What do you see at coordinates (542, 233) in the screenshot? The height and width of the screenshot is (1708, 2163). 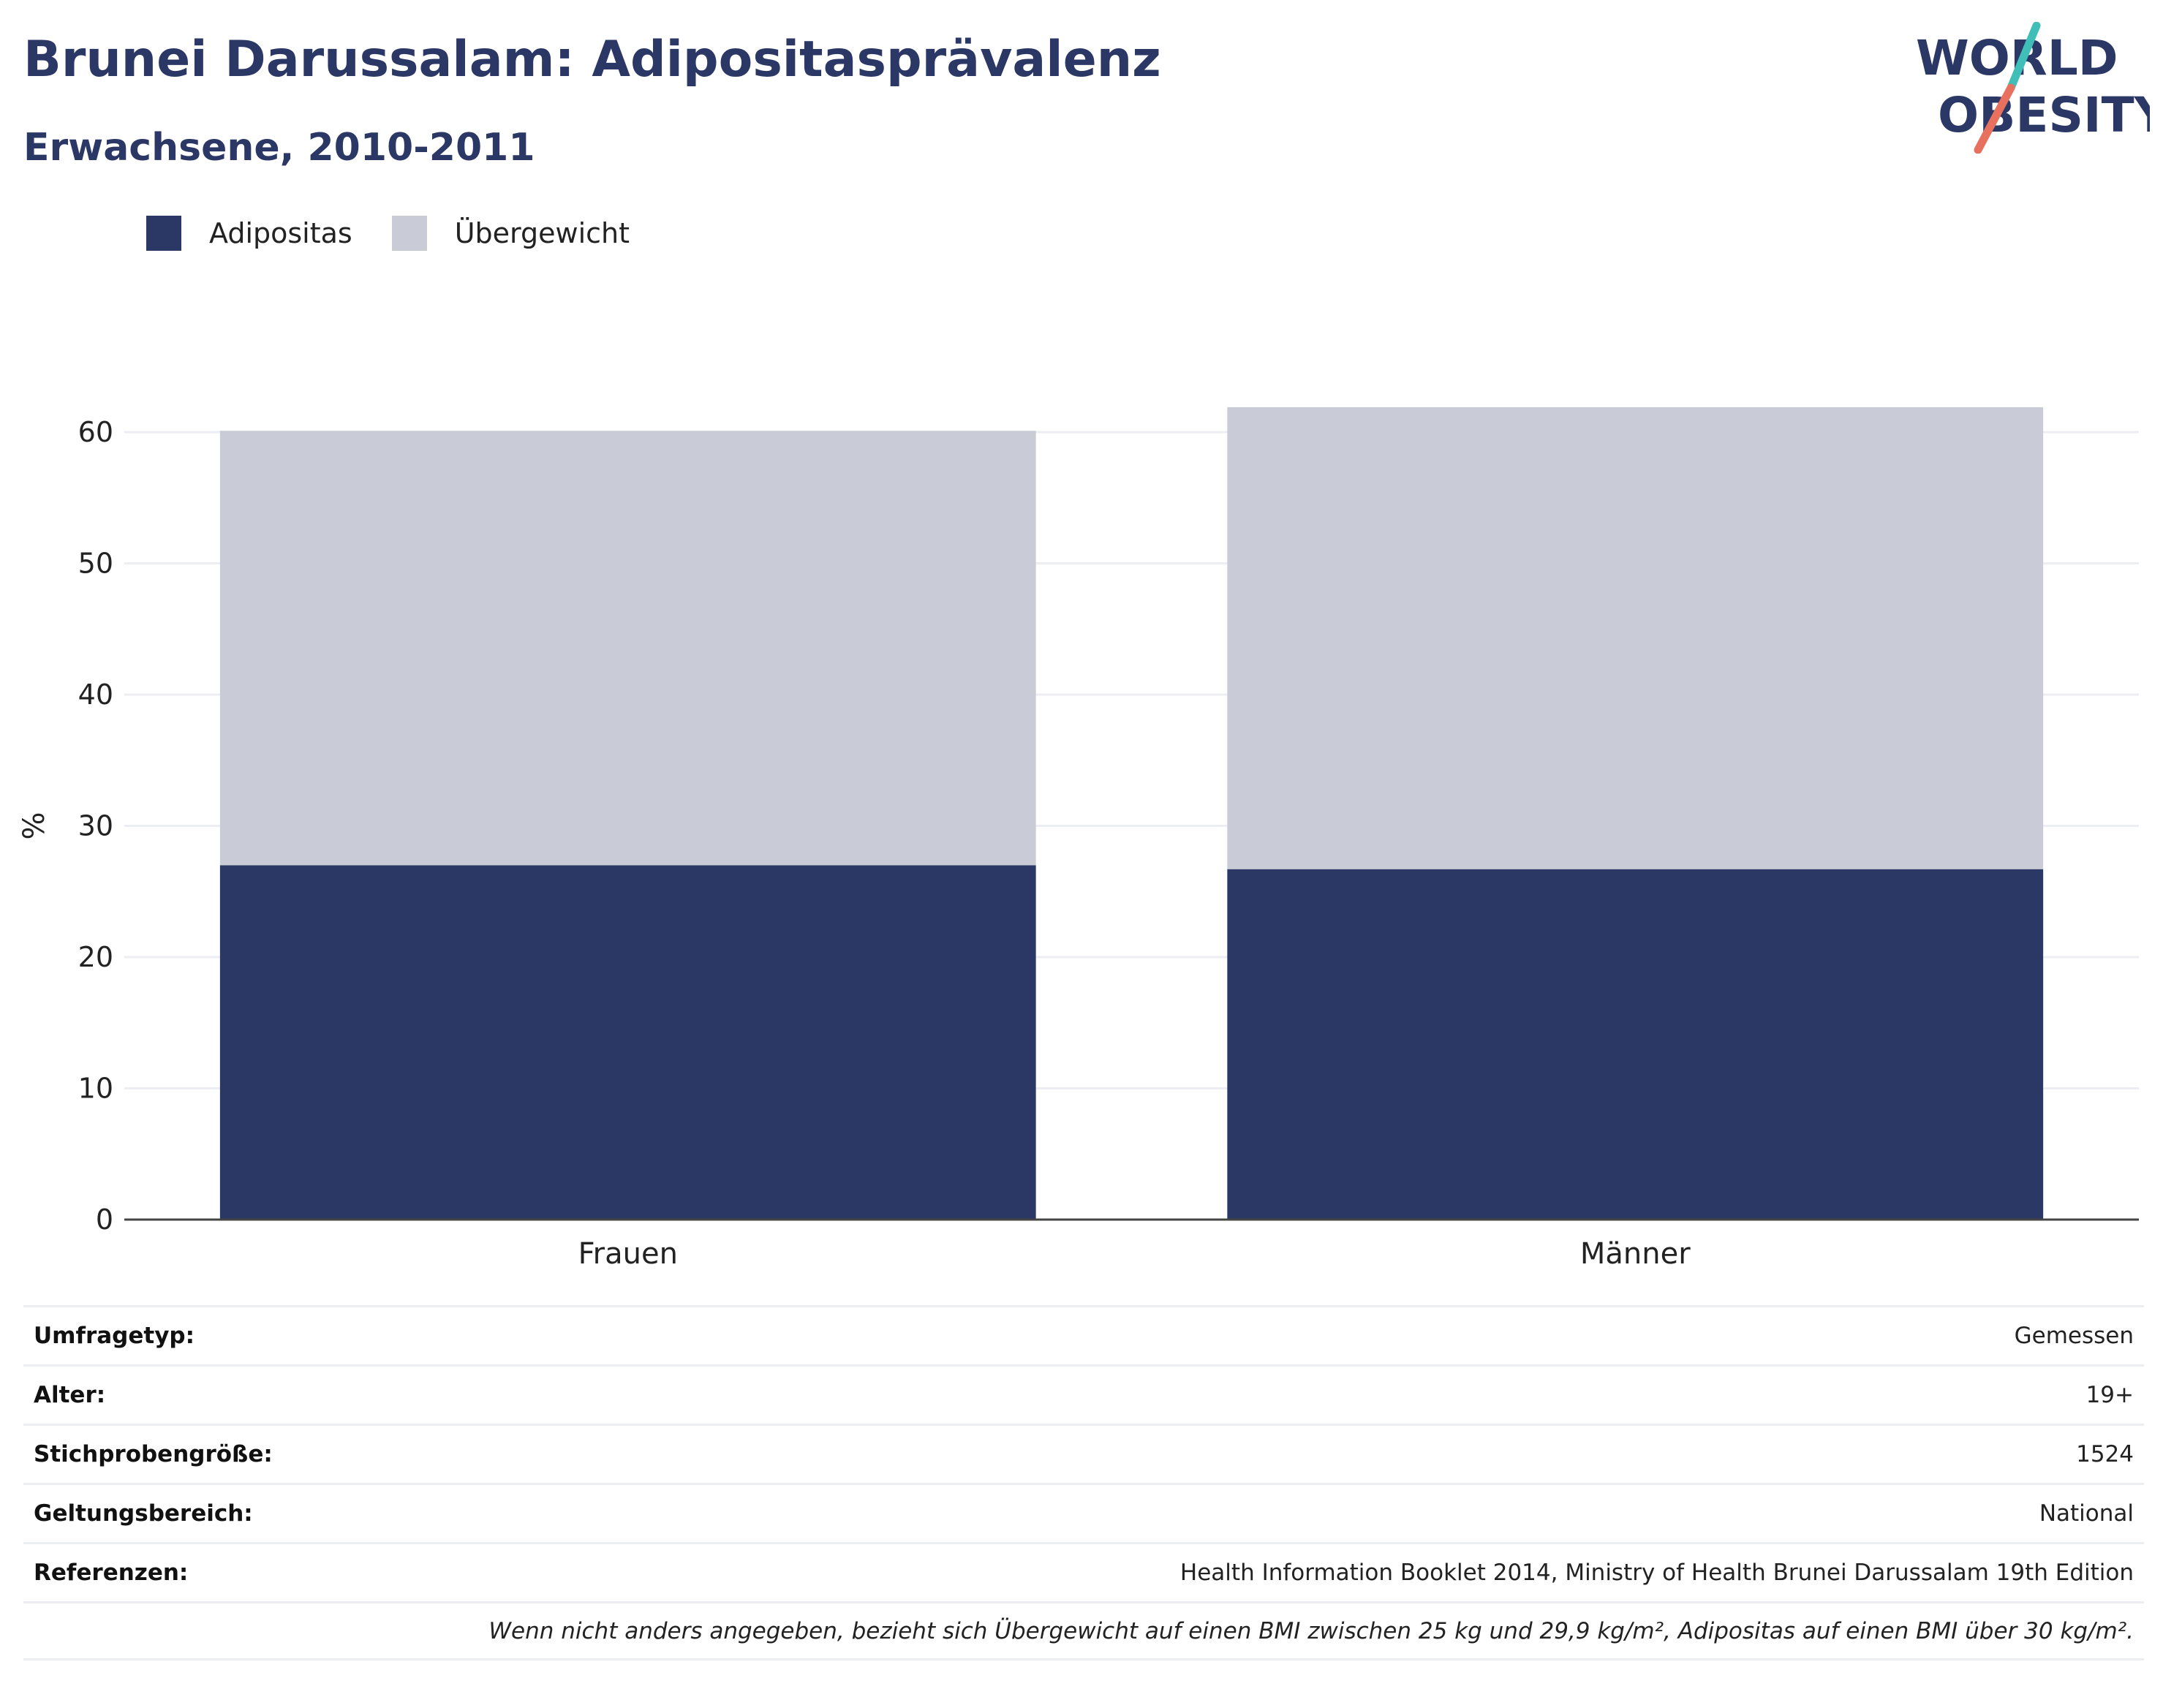 I see `legend-label-uebergewicht: Übergewicht` at bounding box center [542, 233].